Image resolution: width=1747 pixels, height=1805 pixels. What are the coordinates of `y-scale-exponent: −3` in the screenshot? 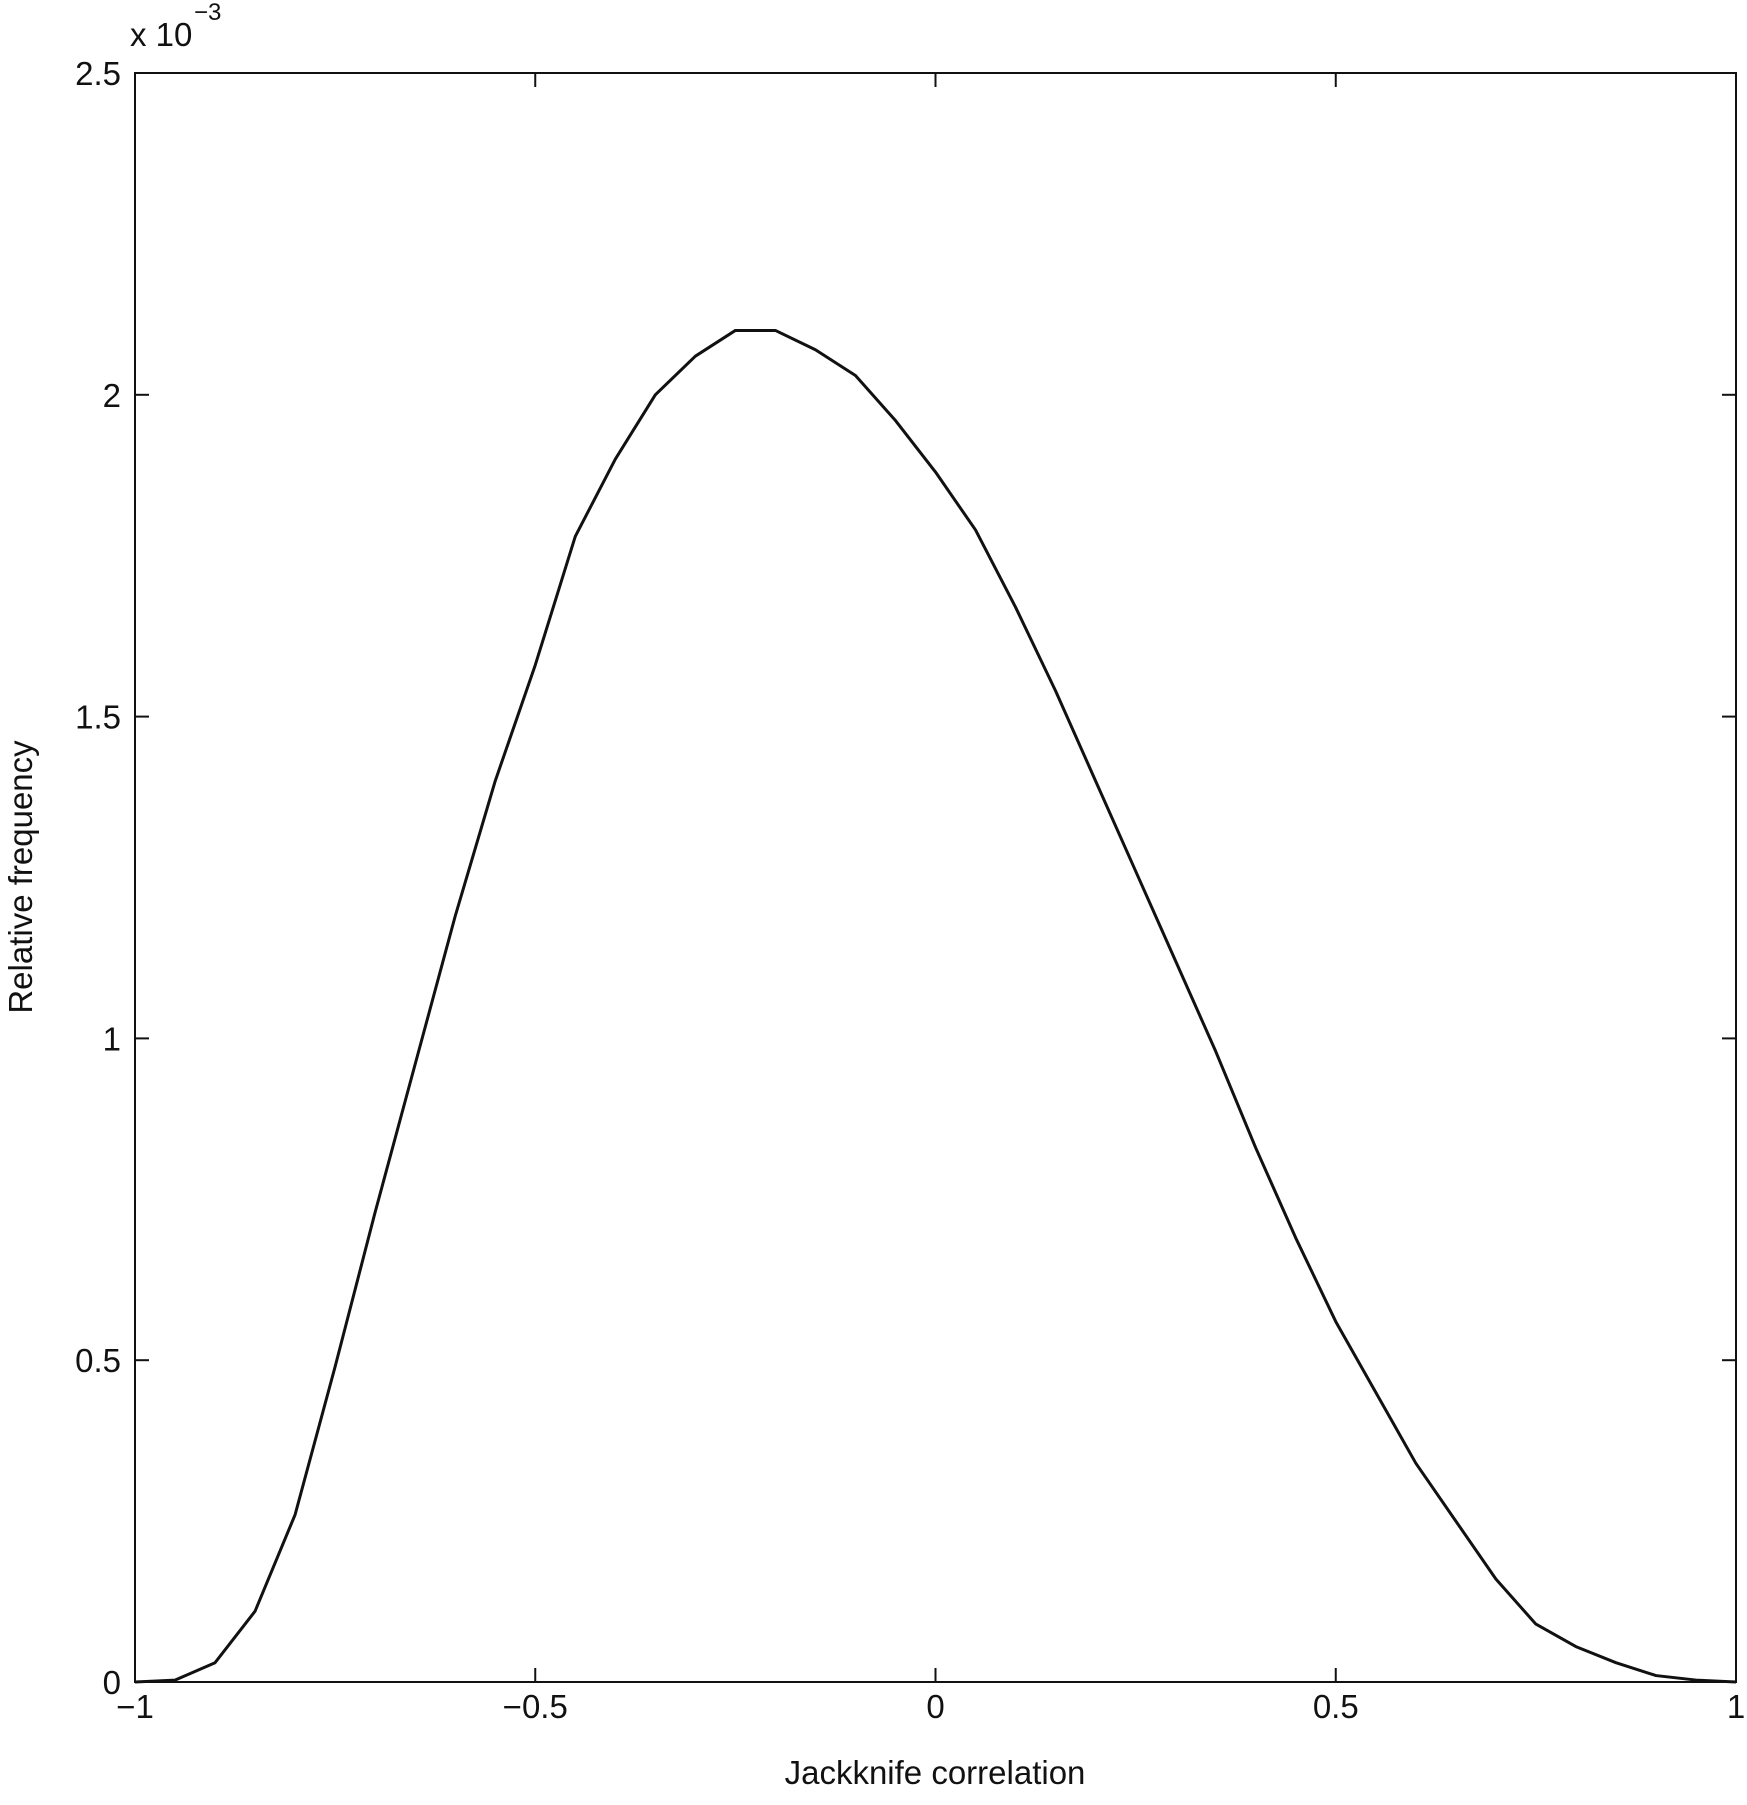 It's located at (207, 13).